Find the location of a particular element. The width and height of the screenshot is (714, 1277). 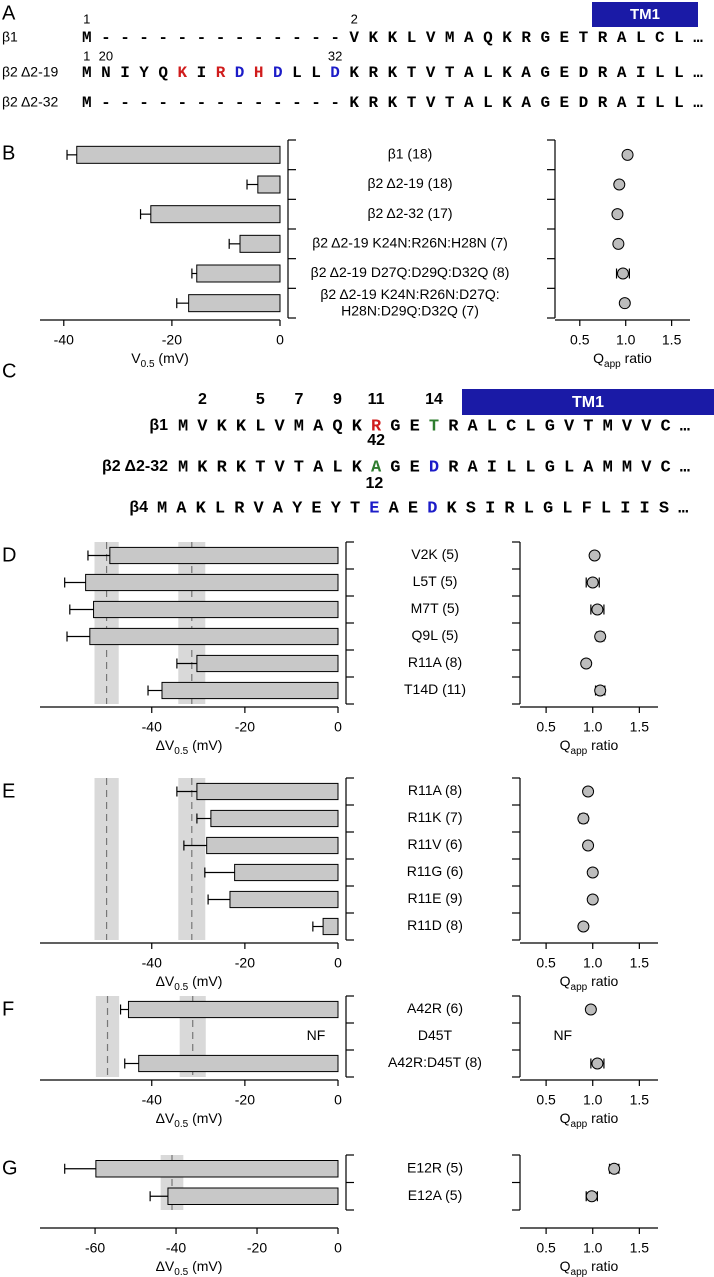

label-line: H28N:D29Q:D32Q (7) is located at coordinates (410, 310).